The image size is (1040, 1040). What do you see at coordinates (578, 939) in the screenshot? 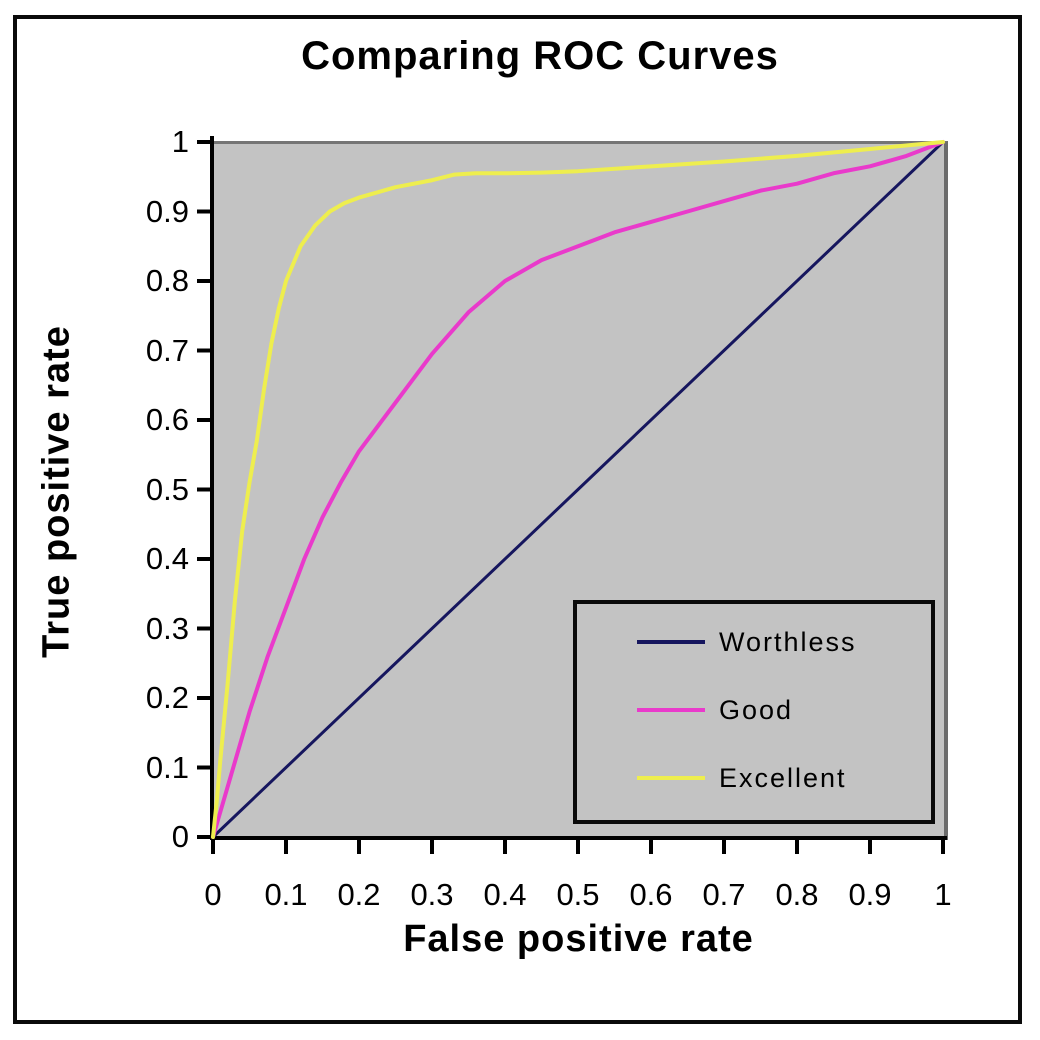
I see `x-axis-title: False positive rate` at bounding box center [578, 939].